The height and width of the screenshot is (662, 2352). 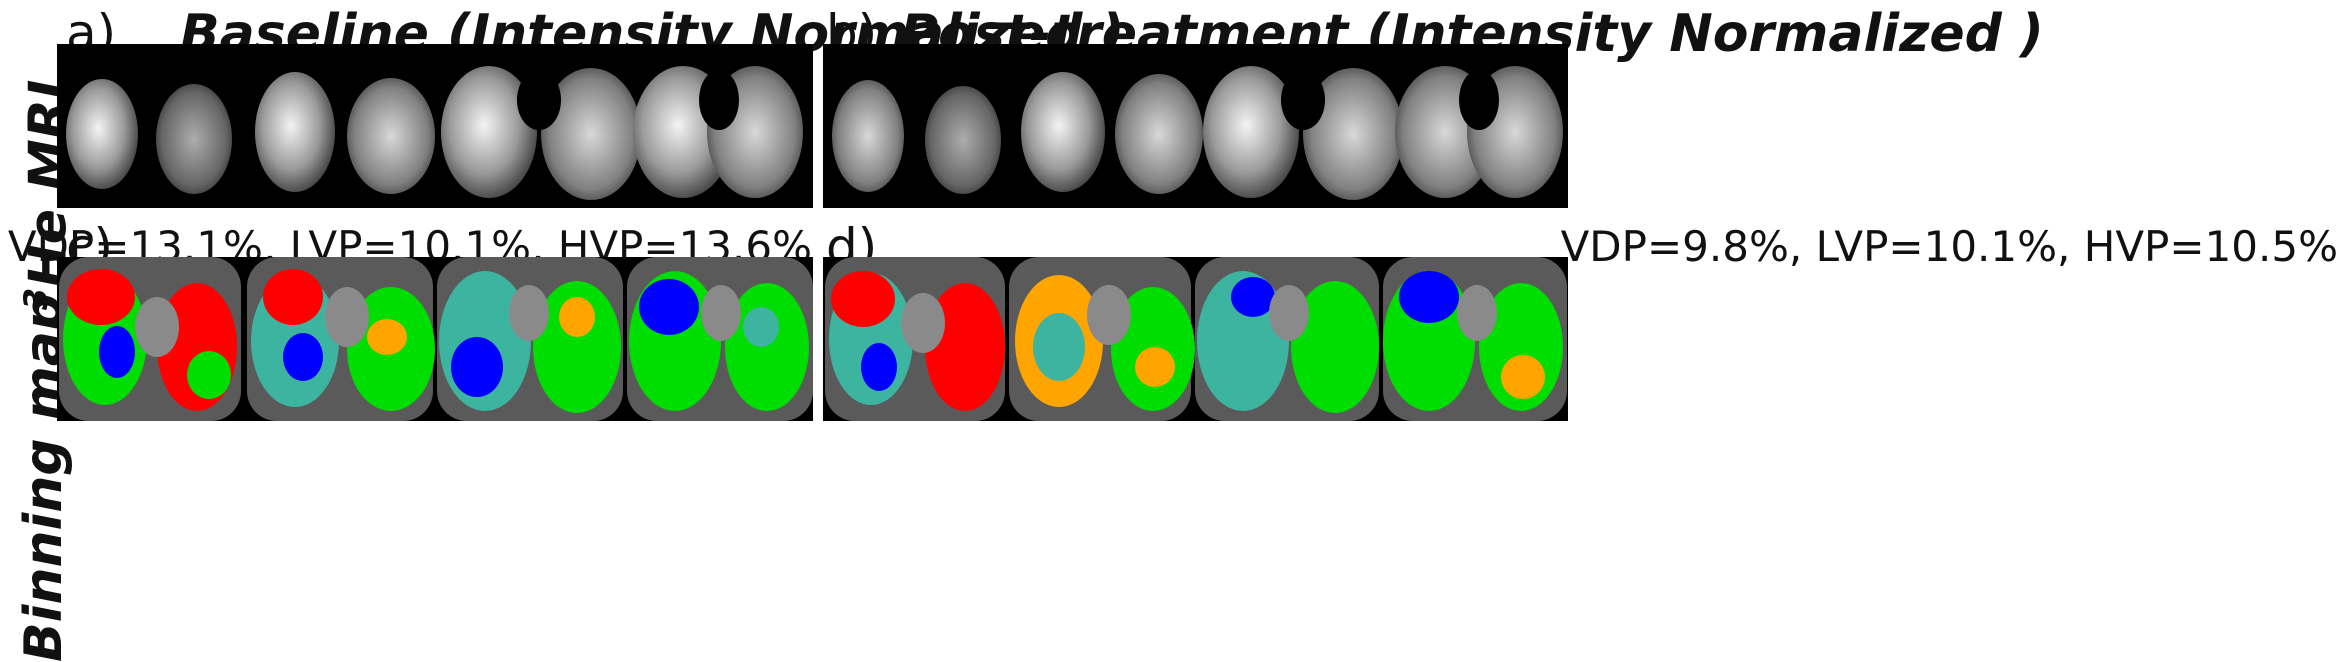 What do you see at coordinates (1949, 246) in the screenshot?
I see `panel-d-stats: VDP=9.8%, LVP=10.1%, HVP=10.5%` at bounding box center [1949, 246].